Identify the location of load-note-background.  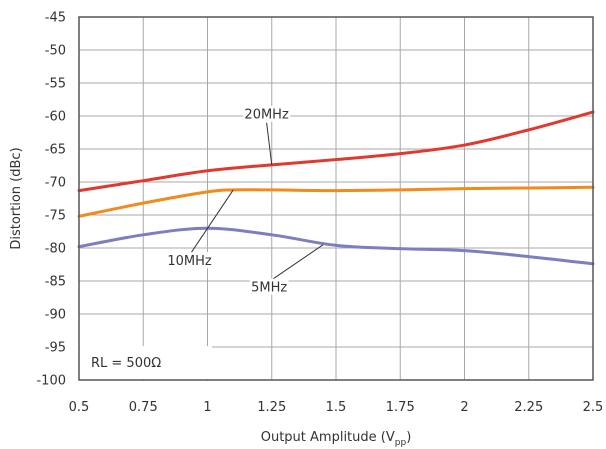
(146, 362).